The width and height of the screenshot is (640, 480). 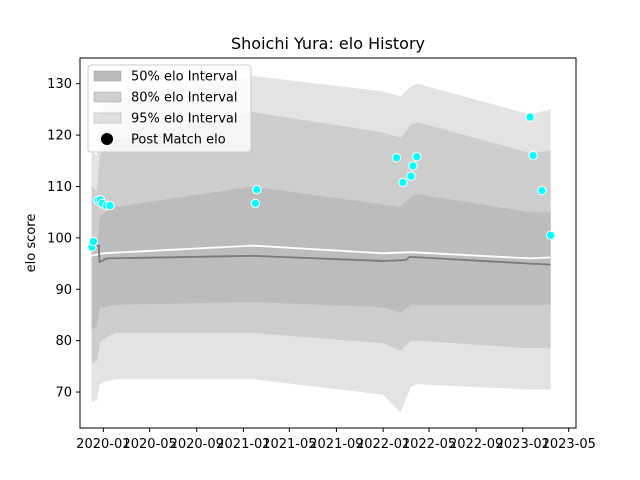 I want to click on legend-box, so click(x=169, y=108).